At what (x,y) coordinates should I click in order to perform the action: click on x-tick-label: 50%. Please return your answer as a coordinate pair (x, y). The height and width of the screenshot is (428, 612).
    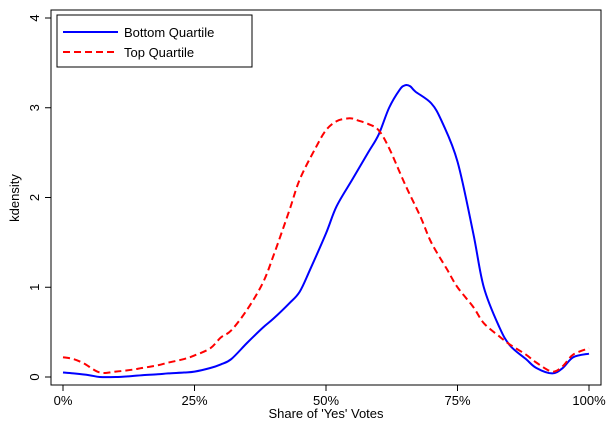
    Looking at the image, I should click on (326, 400).